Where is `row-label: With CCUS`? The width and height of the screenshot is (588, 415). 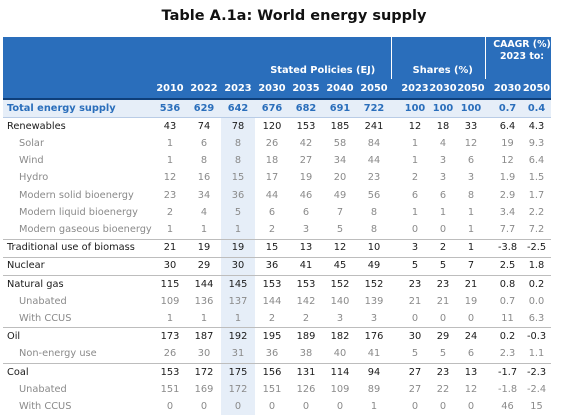 row-label: With CCUS is located at coordinates (45, 406).